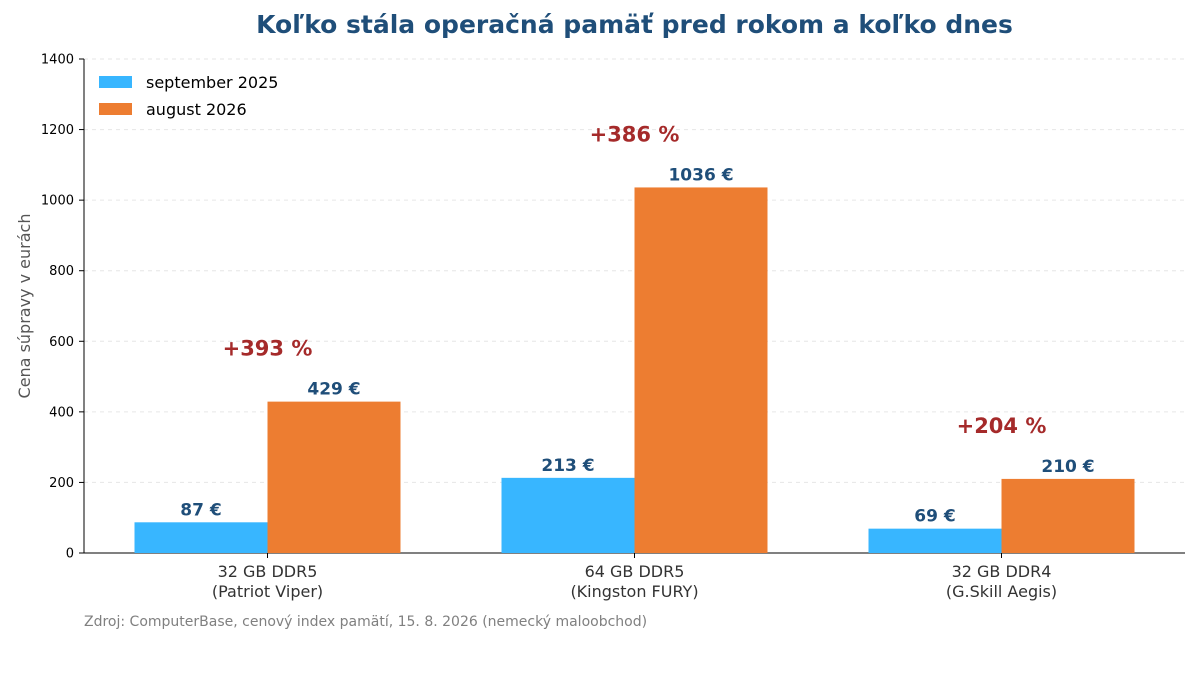 Image resolution: width=1200 pixels, height=675 pixels. I want to click on bar-value-label: 213 €, so click(567, 466).